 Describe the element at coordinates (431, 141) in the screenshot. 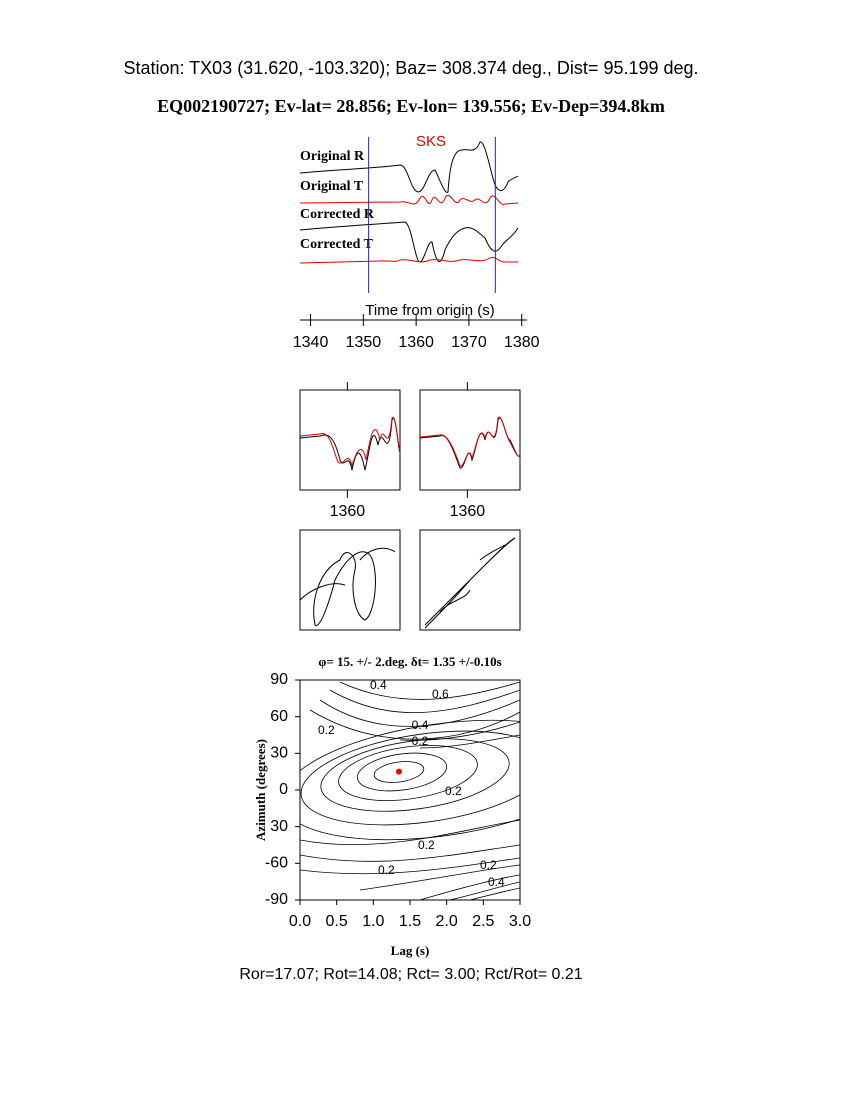

I see `phase-label: SKS` at that location.